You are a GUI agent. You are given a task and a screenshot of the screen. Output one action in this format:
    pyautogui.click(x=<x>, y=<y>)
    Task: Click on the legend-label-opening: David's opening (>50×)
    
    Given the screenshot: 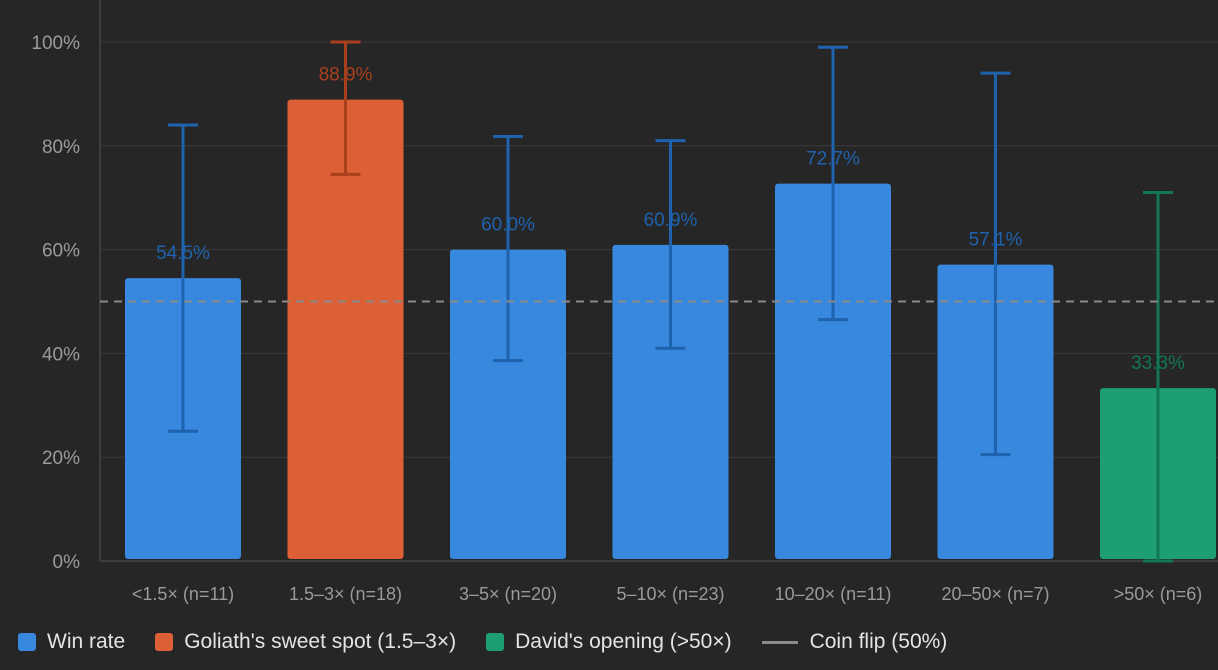 What is the action you would take?
    pyautogui.click(x=623, y=641)
    